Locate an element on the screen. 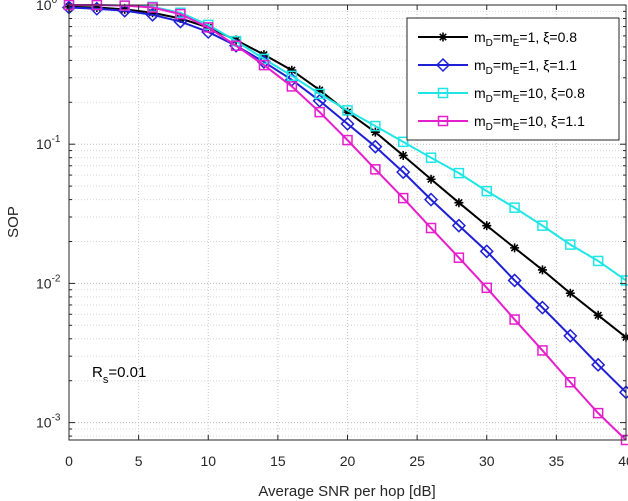 This screenshot has height=501, width=628. rate-annotation-value: =0.01 is located at coordinates (127, 372).